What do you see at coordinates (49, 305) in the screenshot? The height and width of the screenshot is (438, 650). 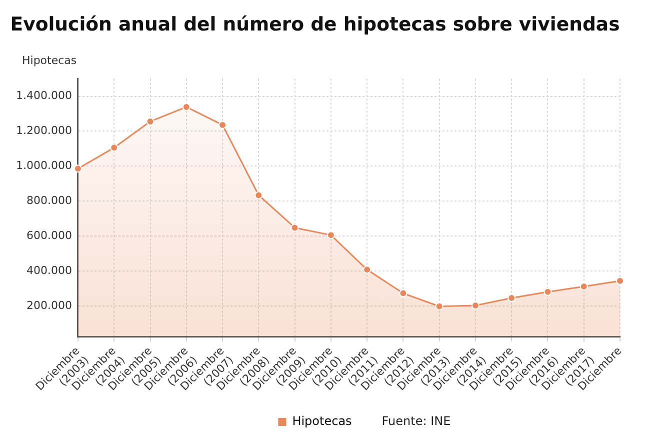 I see `y-tick-label: 200.000` at bounding box center [49, 305].